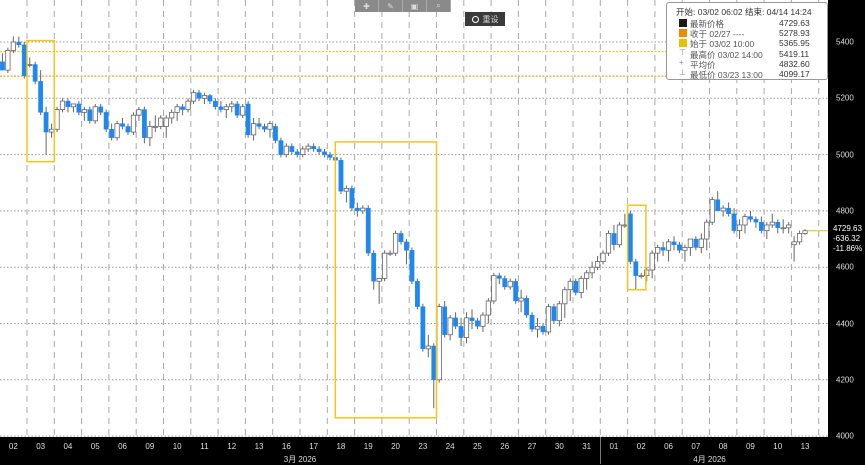 The image size is (865, 465). Describe the element at coordinates (475, 19) in the screenshot. I see `reset-icon` at that location.